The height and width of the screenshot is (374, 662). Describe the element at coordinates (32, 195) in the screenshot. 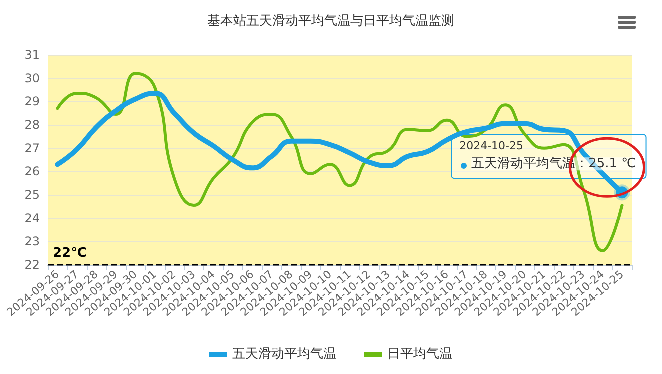

I see `y-tick-label: 25` at that location.